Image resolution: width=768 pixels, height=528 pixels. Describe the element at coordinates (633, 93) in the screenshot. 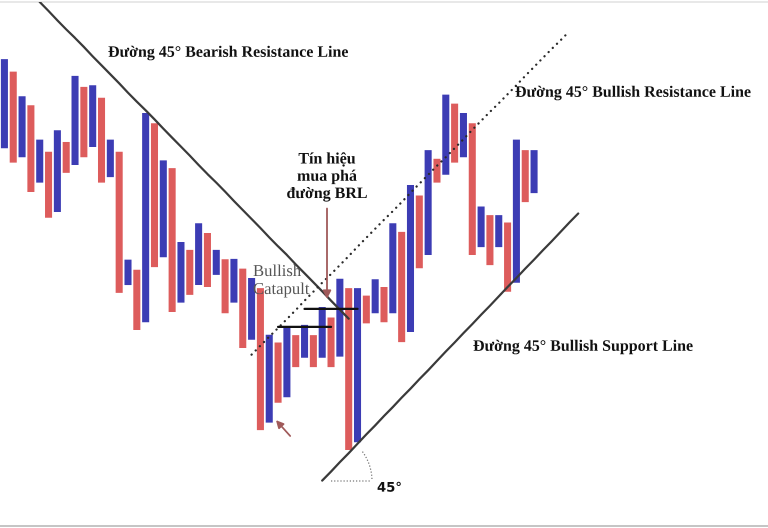

I see `annotation: Đường 45° Bullish Resistance Line` at that location.